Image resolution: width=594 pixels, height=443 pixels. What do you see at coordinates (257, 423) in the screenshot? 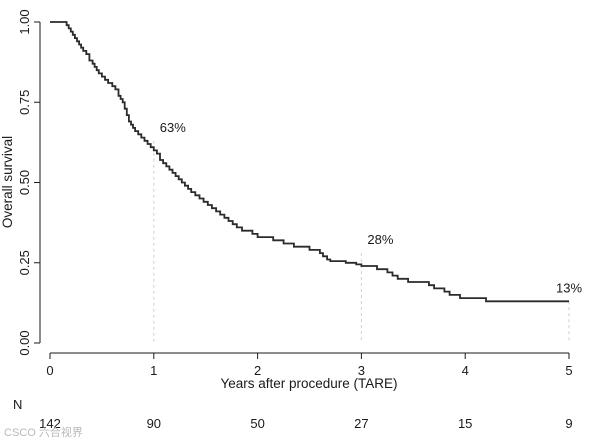
I see `risk-count: 50` at bounding box center [257, 423].